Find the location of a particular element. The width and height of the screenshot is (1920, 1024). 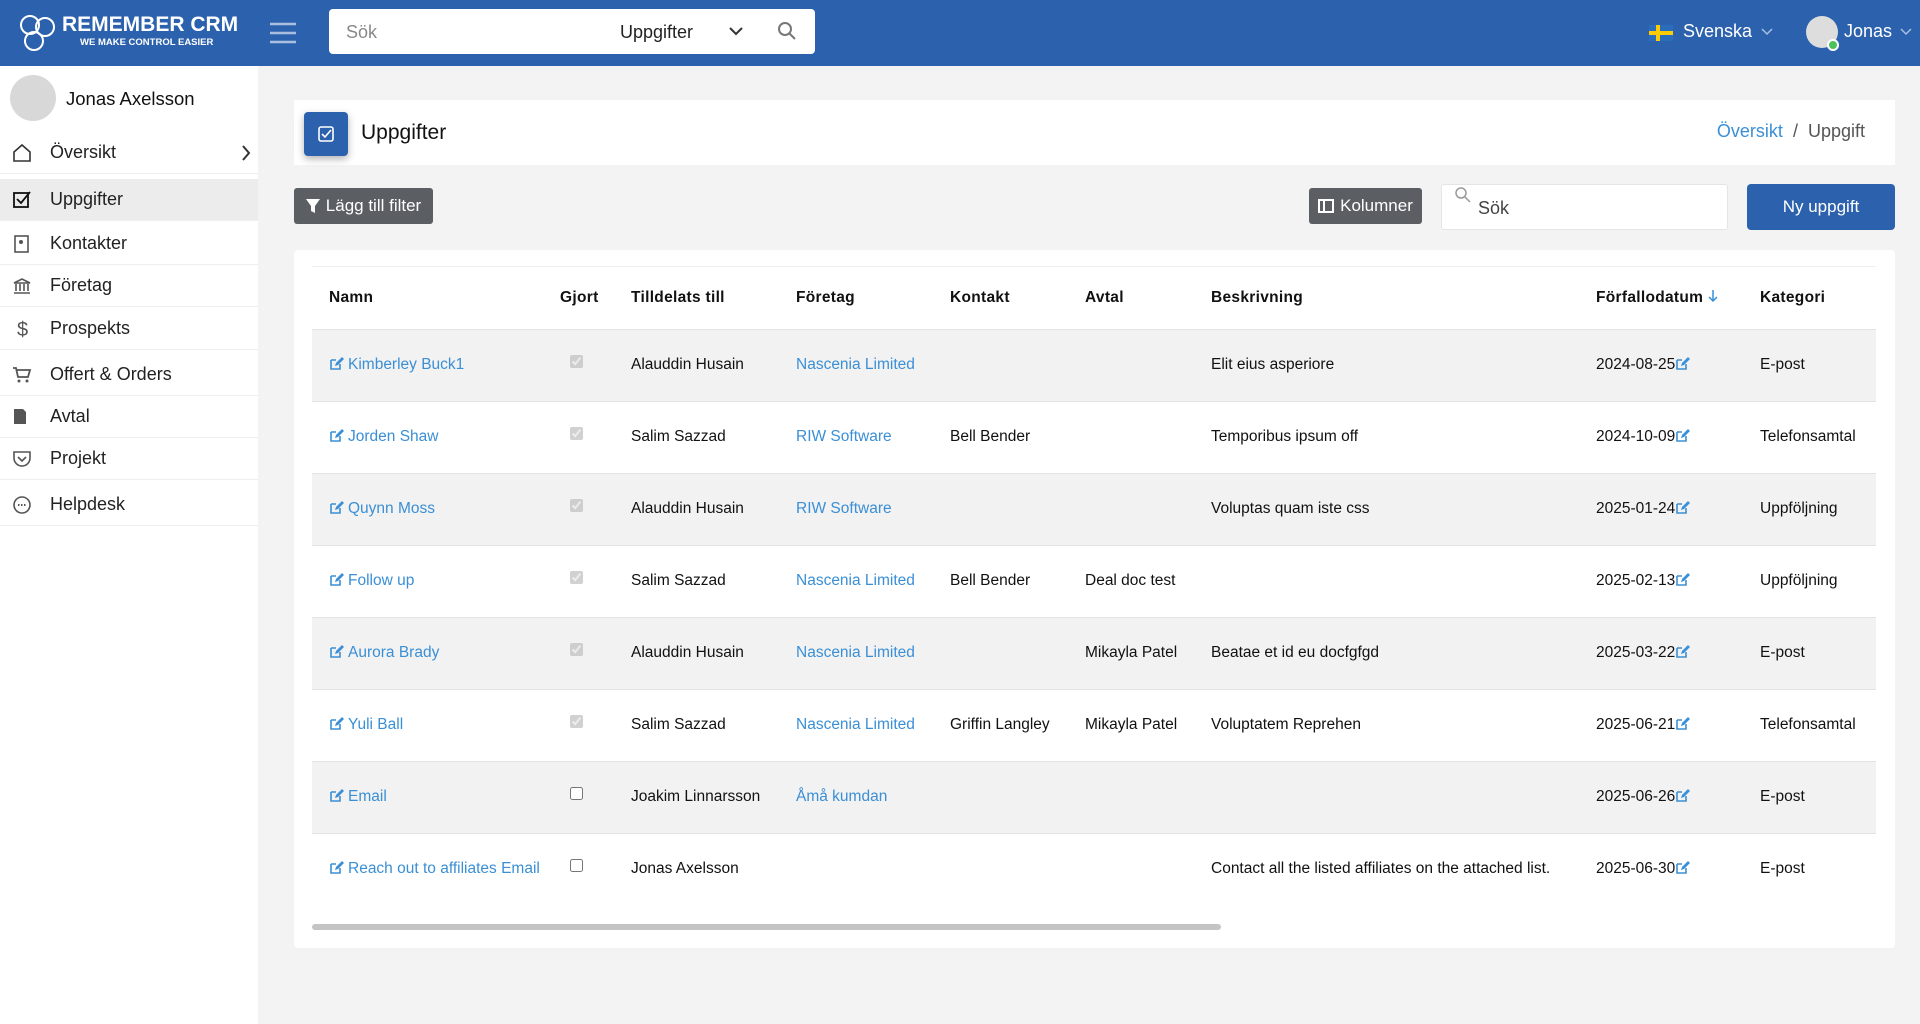

new-task-button: Ny uppgift is located at coordinates (1821, 207).